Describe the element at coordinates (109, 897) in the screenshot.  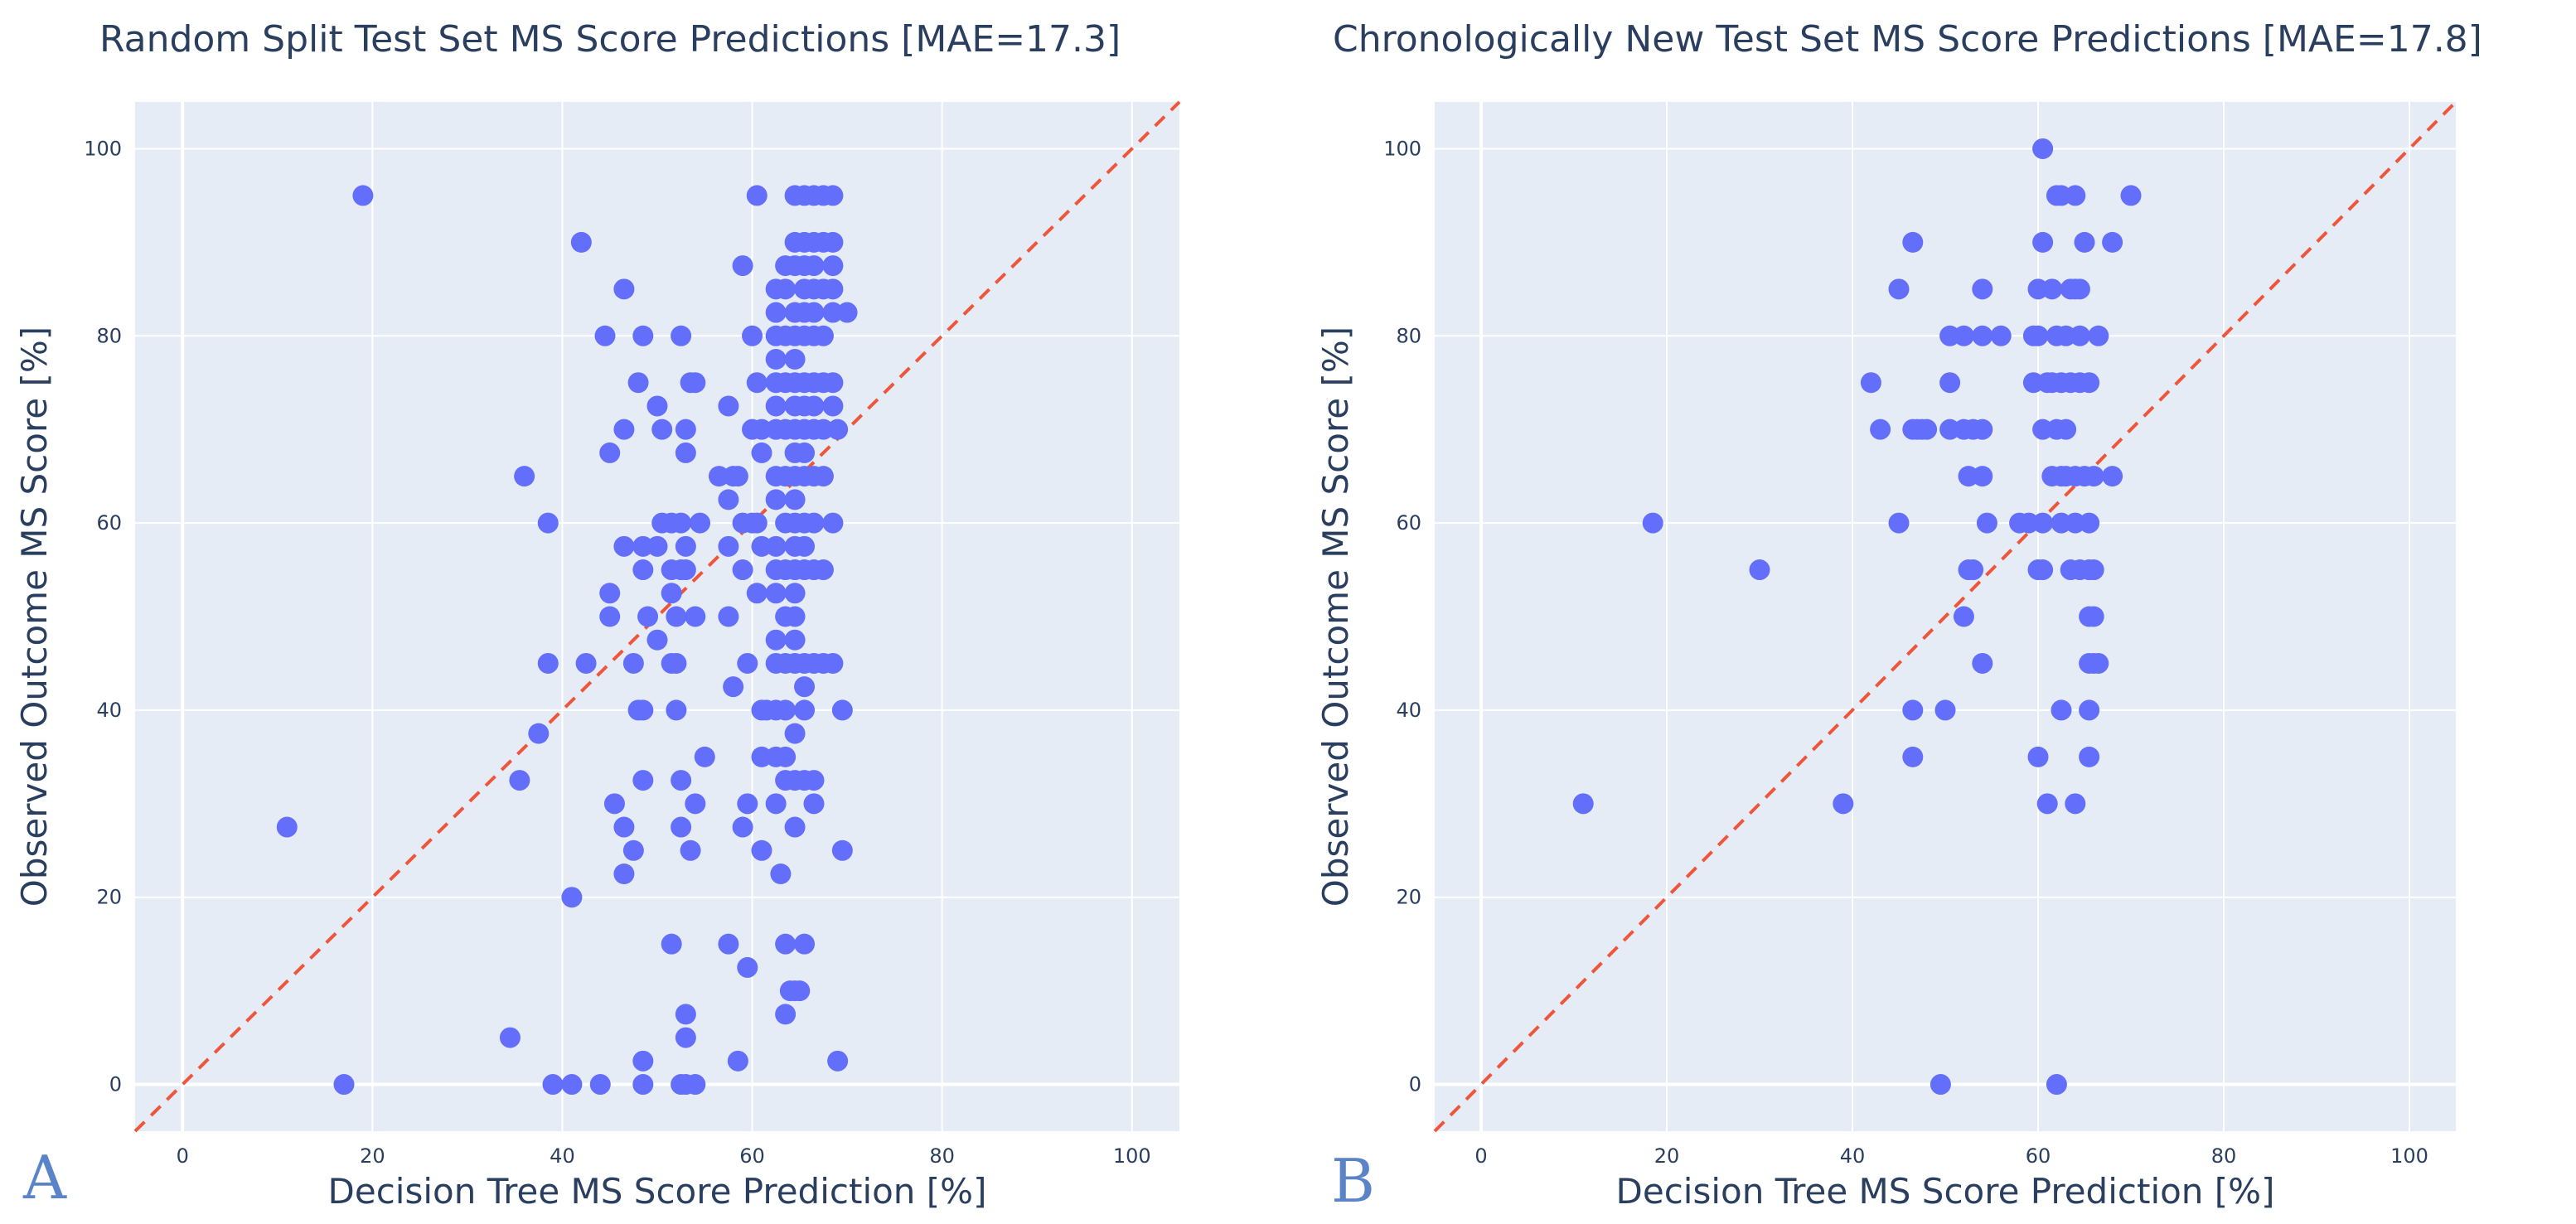
I see `y-tick-label-a: 20` at that location.